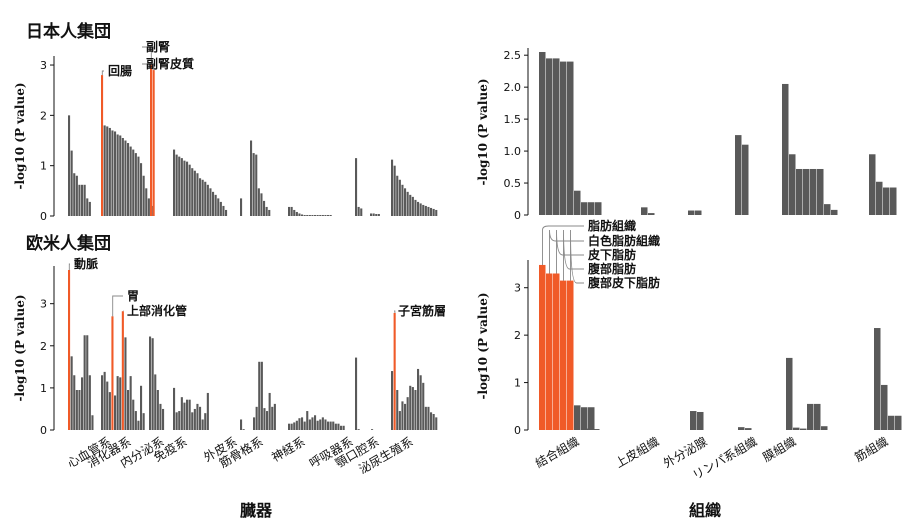 The height and width of the screenshot is (531, 920). I want to click on tissue-category-label: 膜組織, so click(779, 449).